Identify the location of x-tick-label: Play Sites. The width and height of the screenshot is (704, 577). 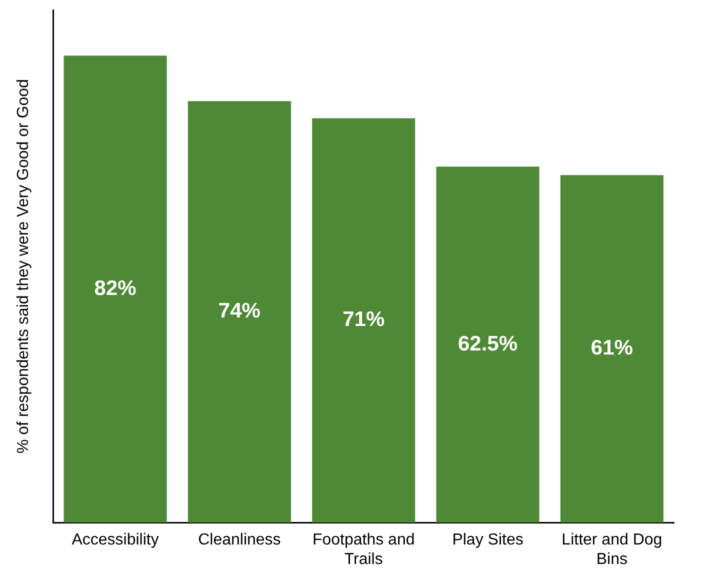
(488, 540).